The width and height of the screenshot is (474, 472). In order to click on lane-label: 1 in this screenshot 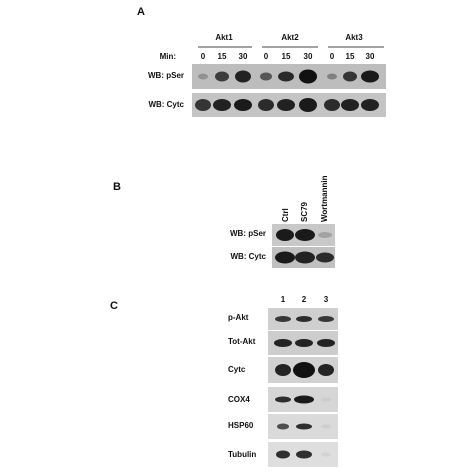, I will do `click(283, 299)`.